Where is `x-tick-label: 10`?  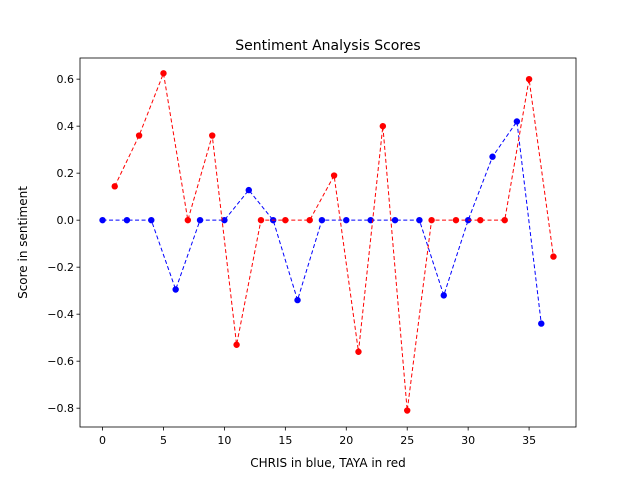
x-tick-label: 10 is located at coordinates (224, 440).